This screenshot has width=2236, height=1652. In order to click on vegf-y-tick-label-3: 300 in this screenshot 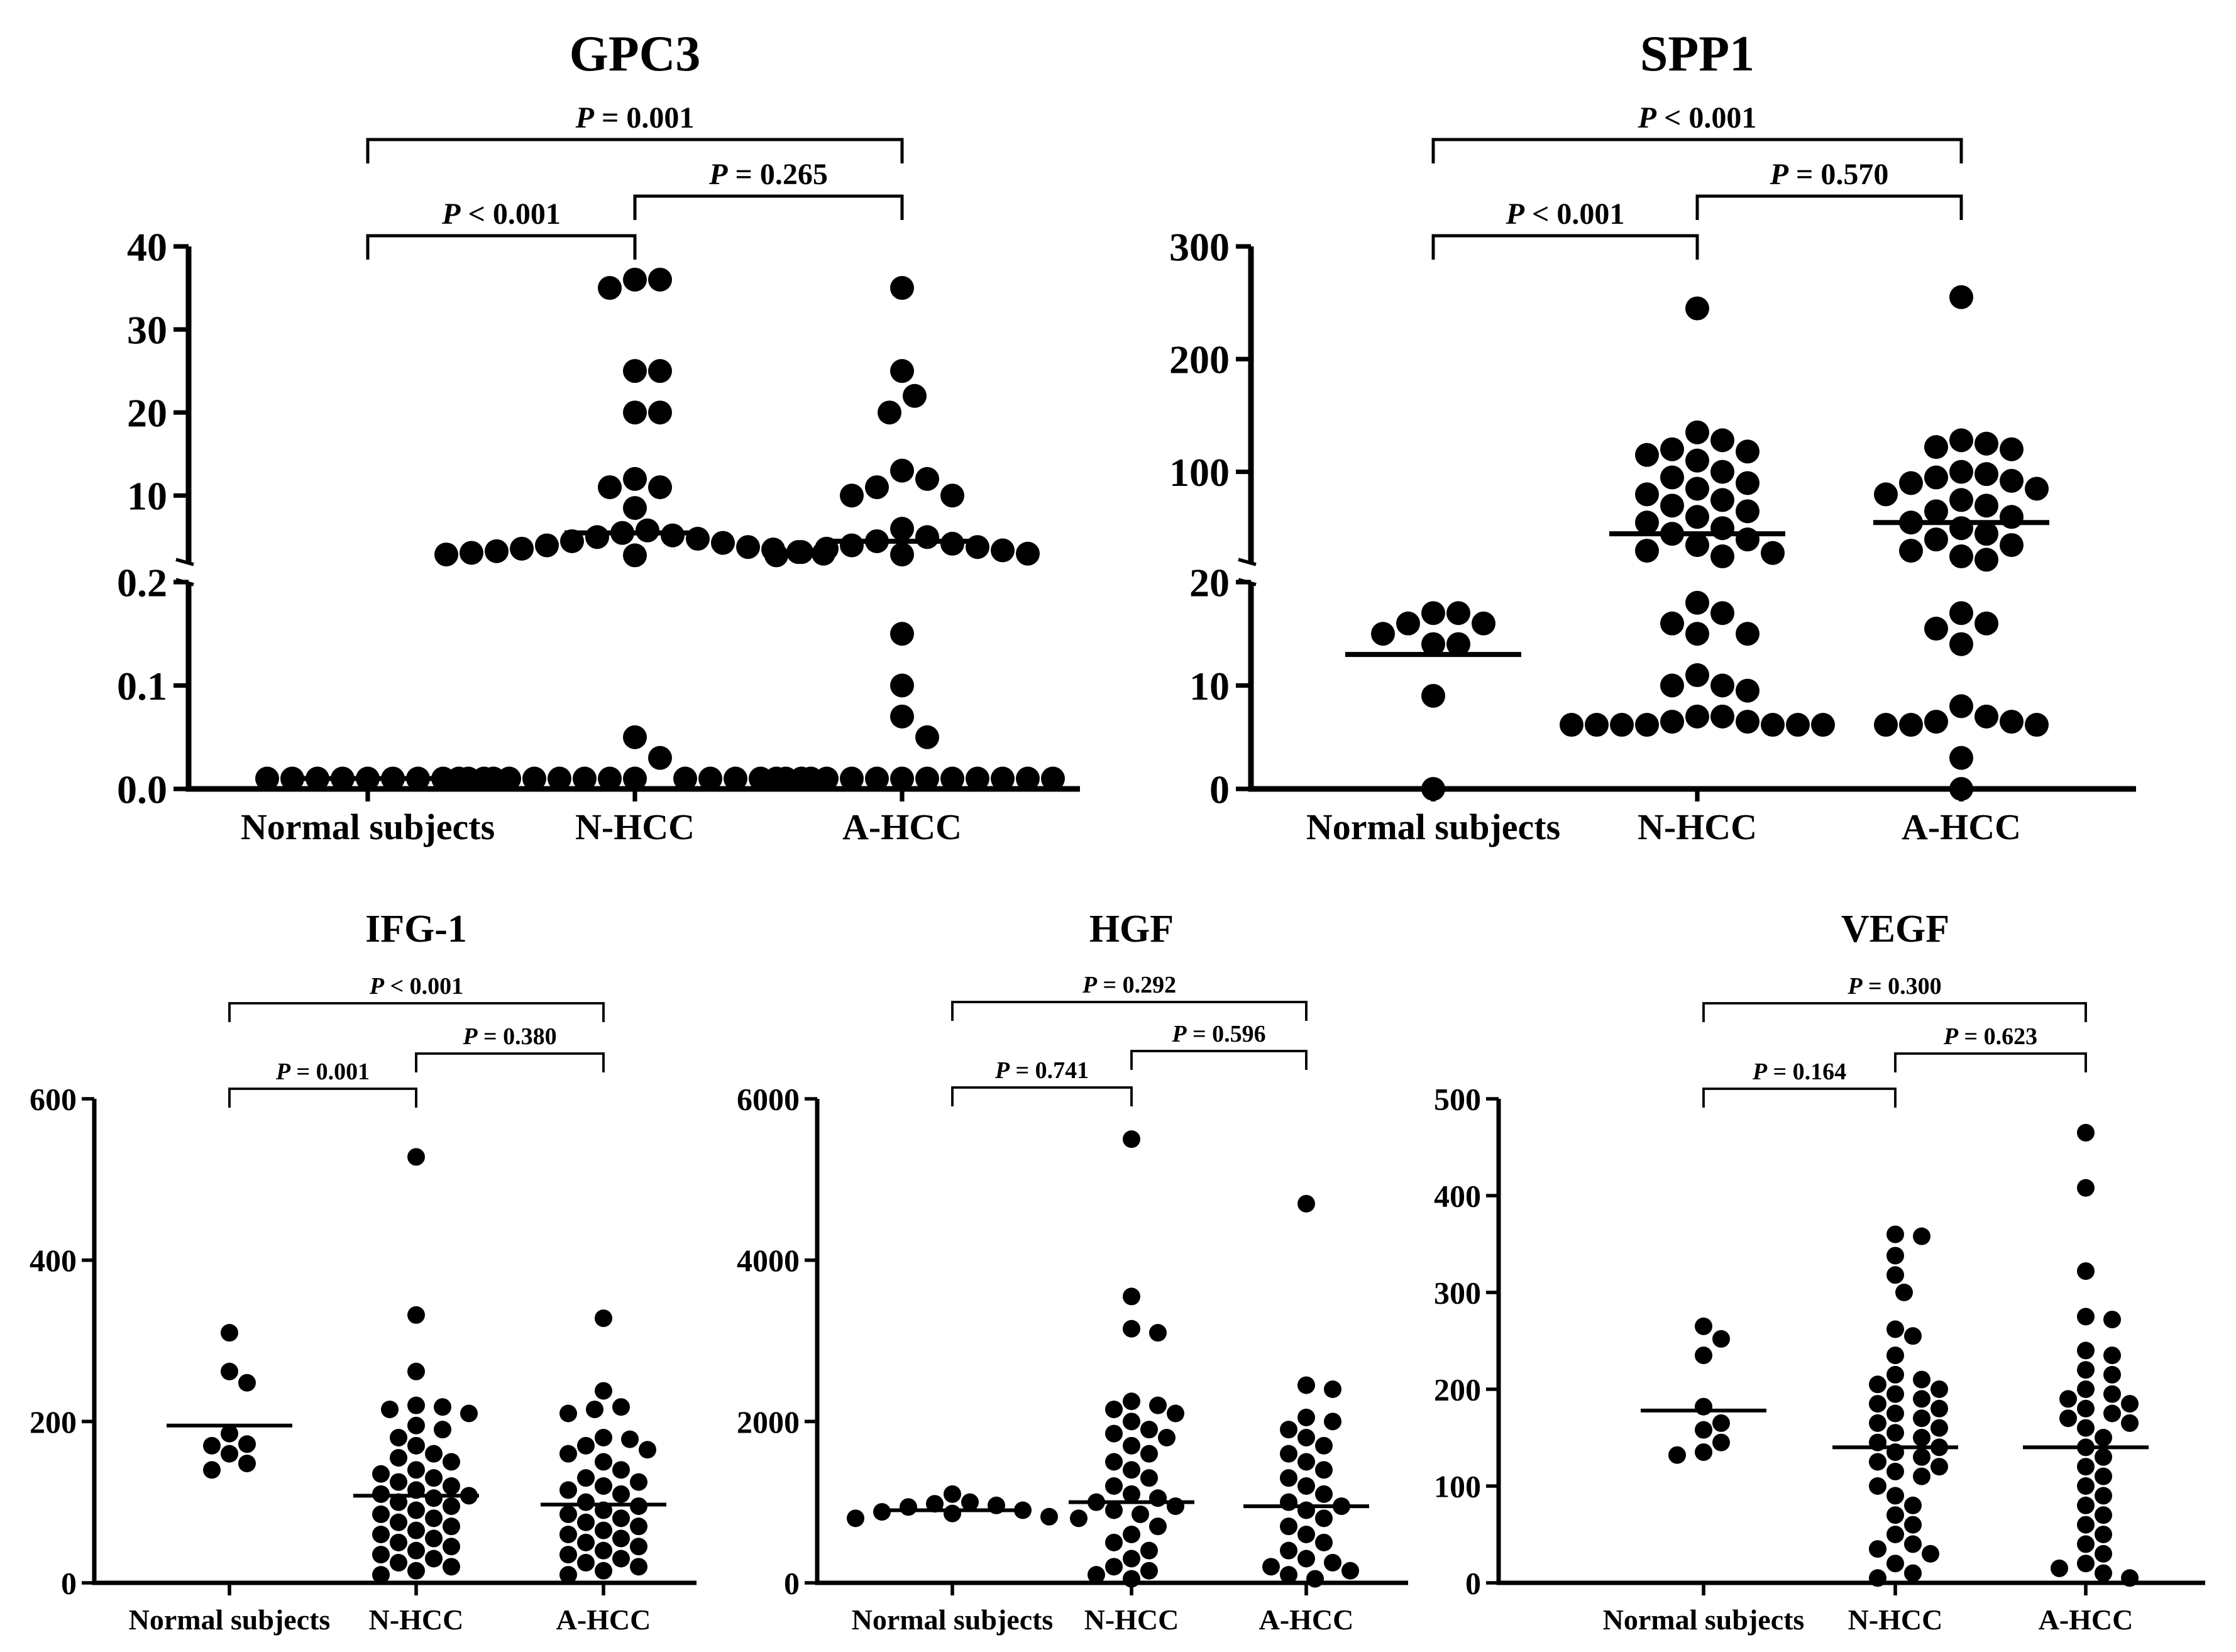, I will do `click(1457, 1293)`.